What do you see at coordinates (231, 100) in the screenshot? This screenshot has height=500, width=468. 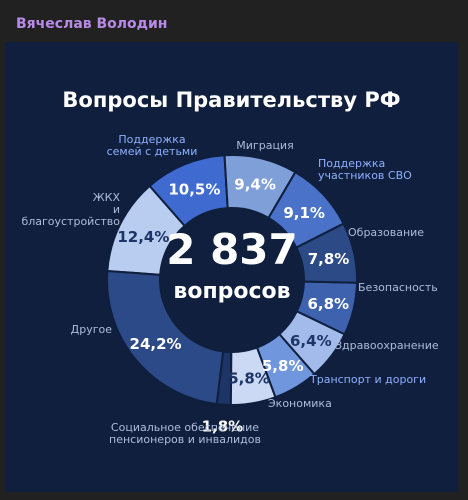 I see `chart-title: Вопросы Правительству РФ` at bounding box center [231, 100].